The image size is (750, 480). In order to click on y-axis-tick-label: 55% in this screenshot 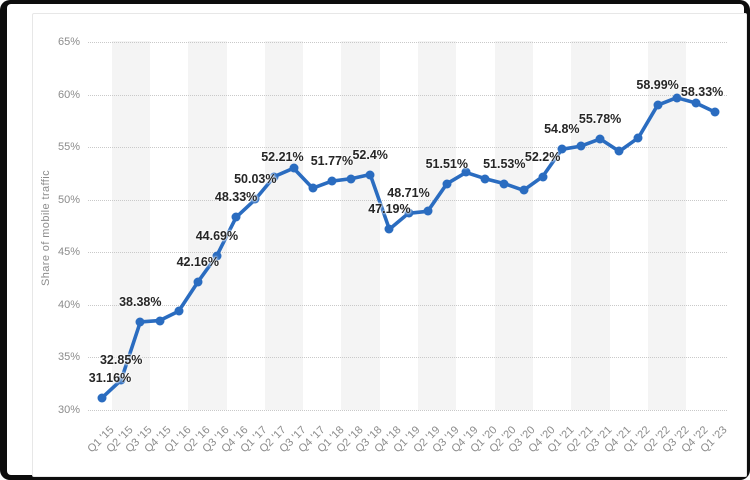, I will do `click(68, 147)`.